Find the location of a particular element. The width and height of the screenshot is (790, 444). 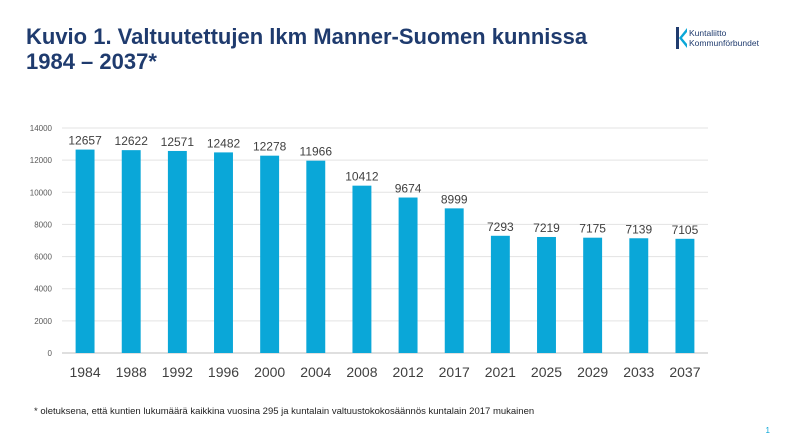

logo-text: Kuntaliitto Kommunförbundet is located at coordinates (724, 38).